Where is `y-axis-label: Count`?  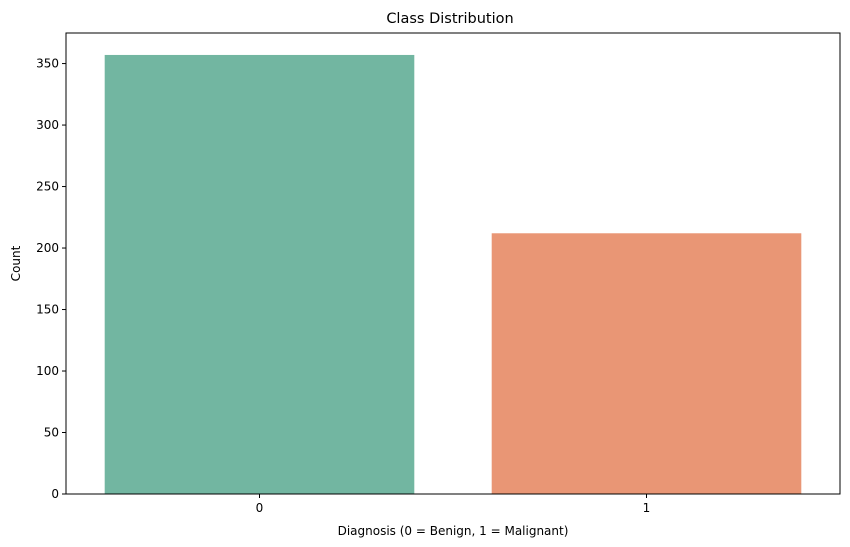
y-axis-label: Count is located at coordinates (16, 263).